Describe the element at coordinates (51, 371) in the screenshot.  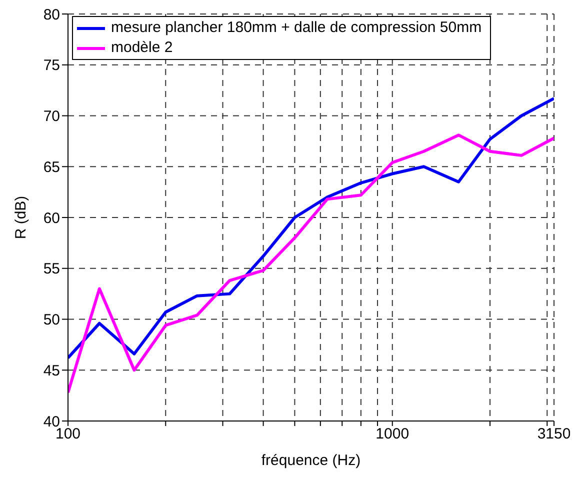
I see `y-tick-label: 45` at that location.